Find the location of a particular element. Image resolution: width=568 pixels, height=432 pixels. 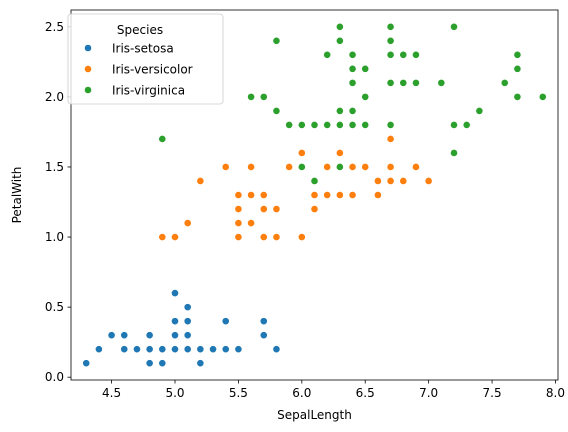

x-tick-label: 8.0 is located at coordinates (555, 393).